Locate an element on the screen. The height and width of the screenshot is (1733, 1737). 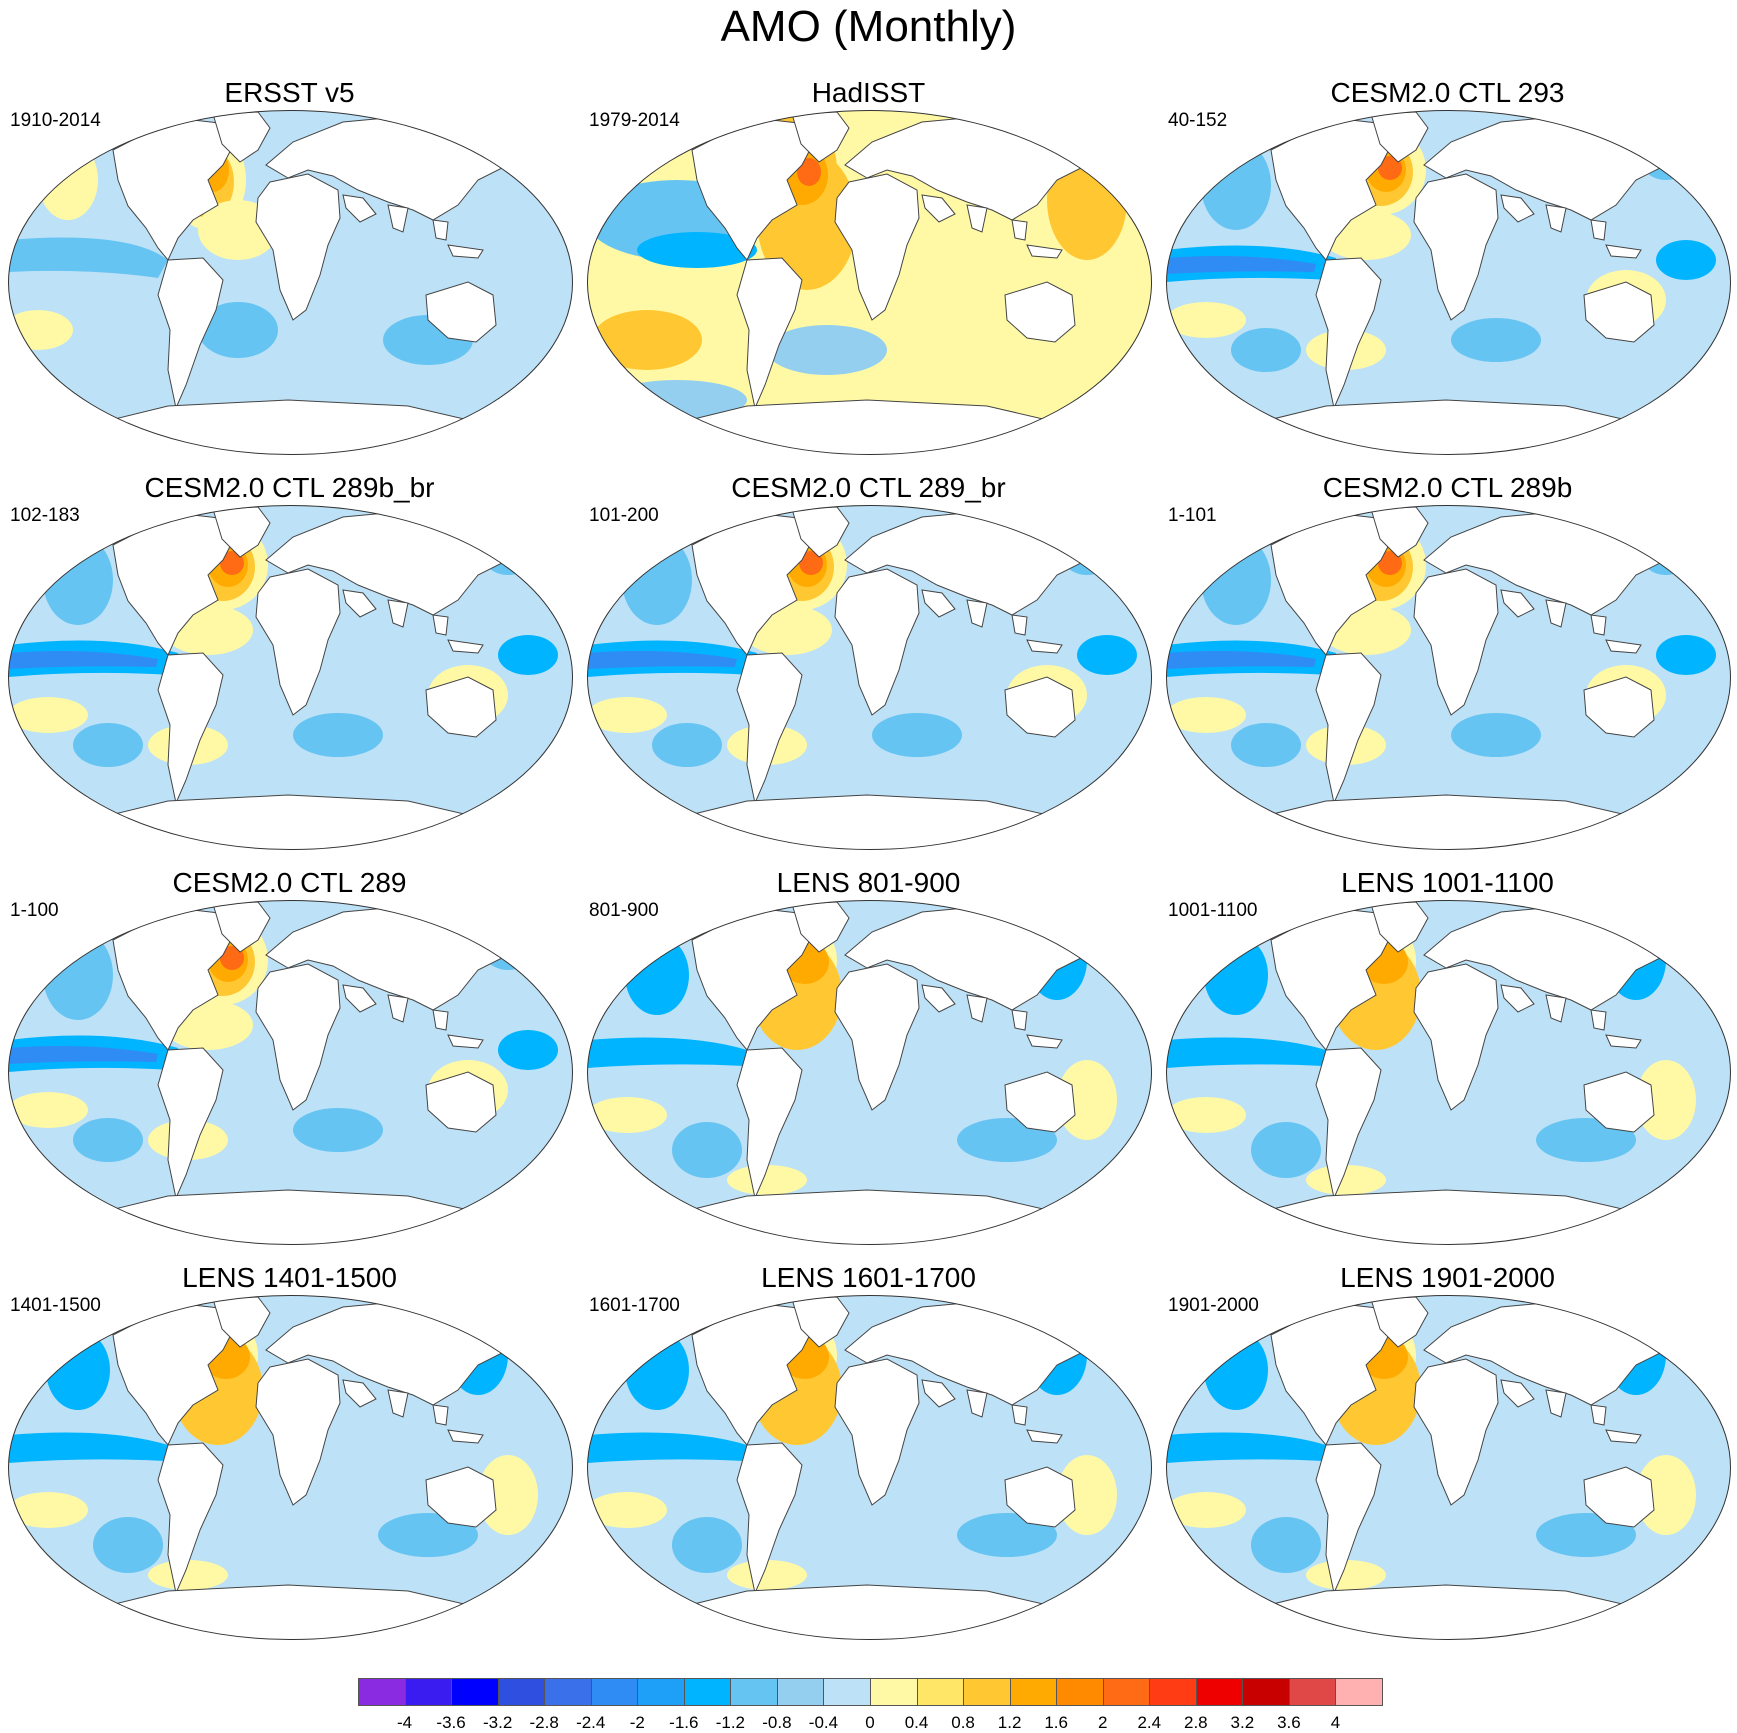
colorbar-tick-label: -3.2 is located at coordinates (497, 1722).